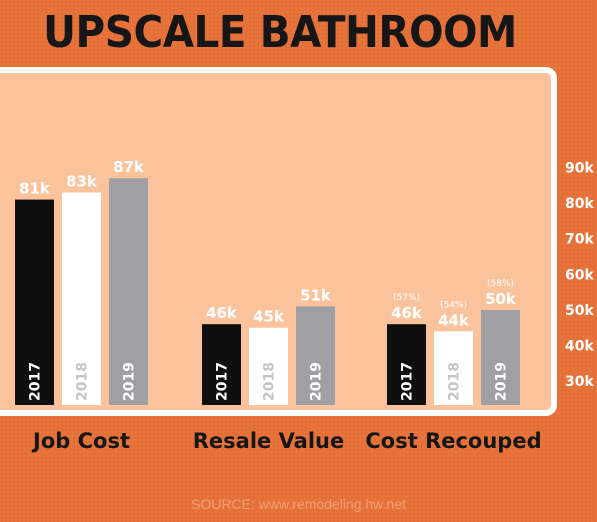 The width and height of the screenshot is (597, 522). Describe the element at coordinates (129, 167) in the screenshot. I see `bar-value-label: 87k` at that location.